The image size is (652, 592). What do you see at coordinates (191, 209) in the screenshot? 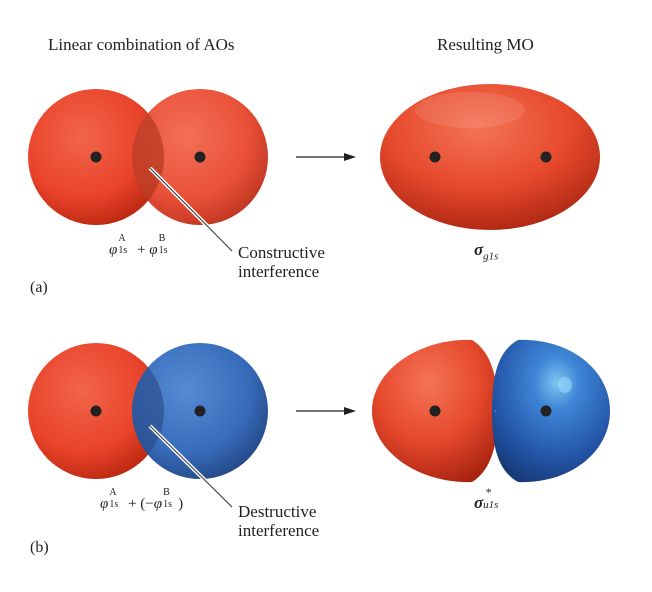
I see `callout-pointer-a` at bounding box center [191, 209].